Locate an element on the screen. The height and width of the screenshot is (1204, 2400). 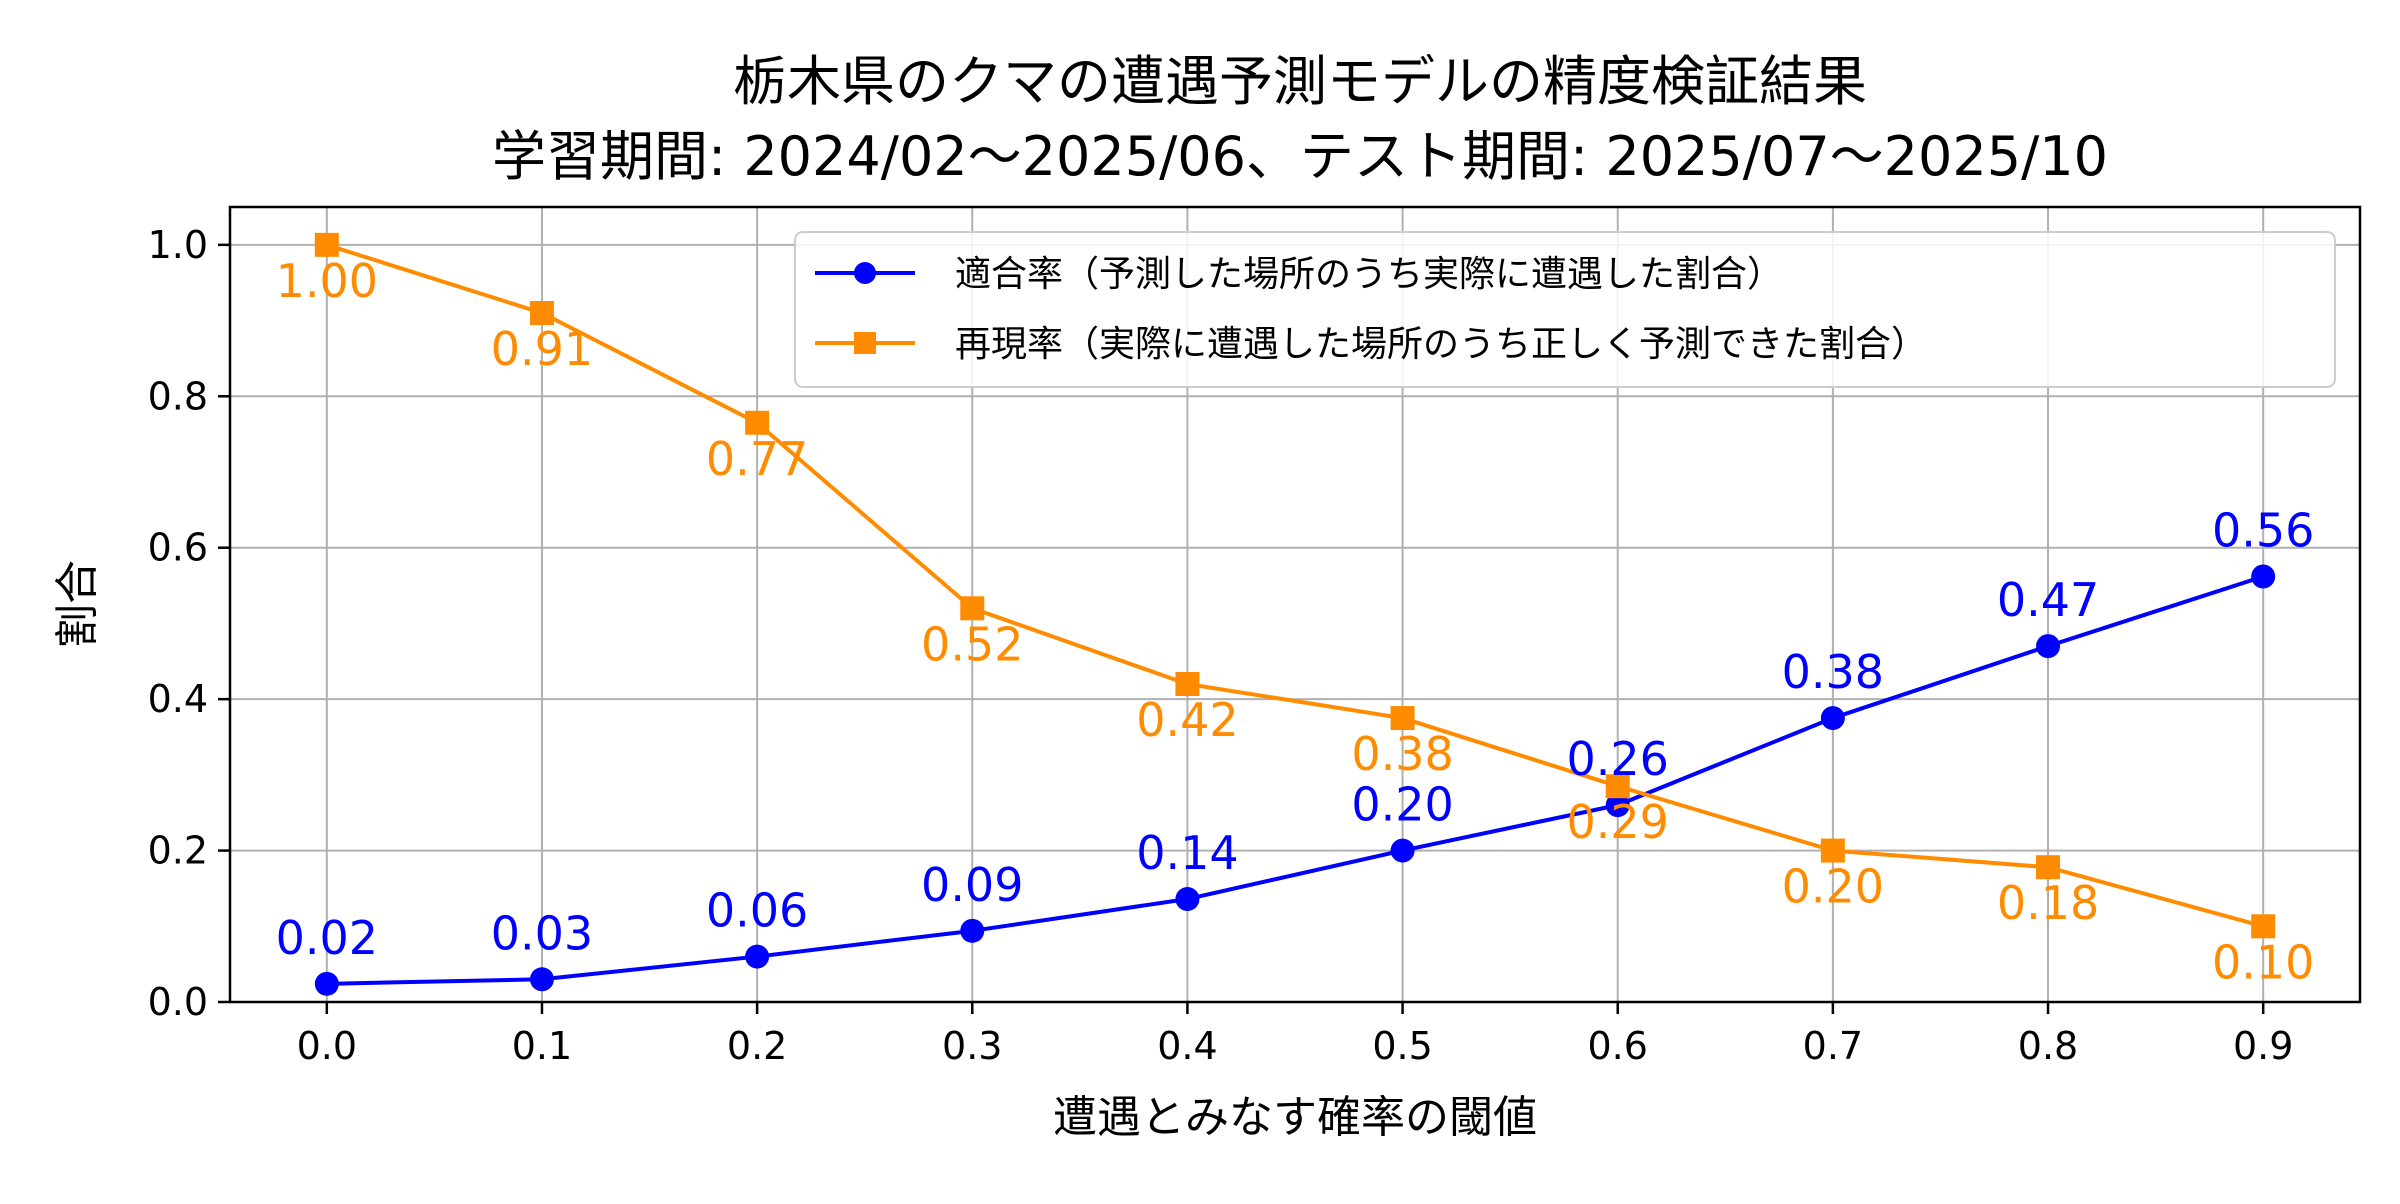
data-label-1: 0.18 is located at coordinates (2048, 903).